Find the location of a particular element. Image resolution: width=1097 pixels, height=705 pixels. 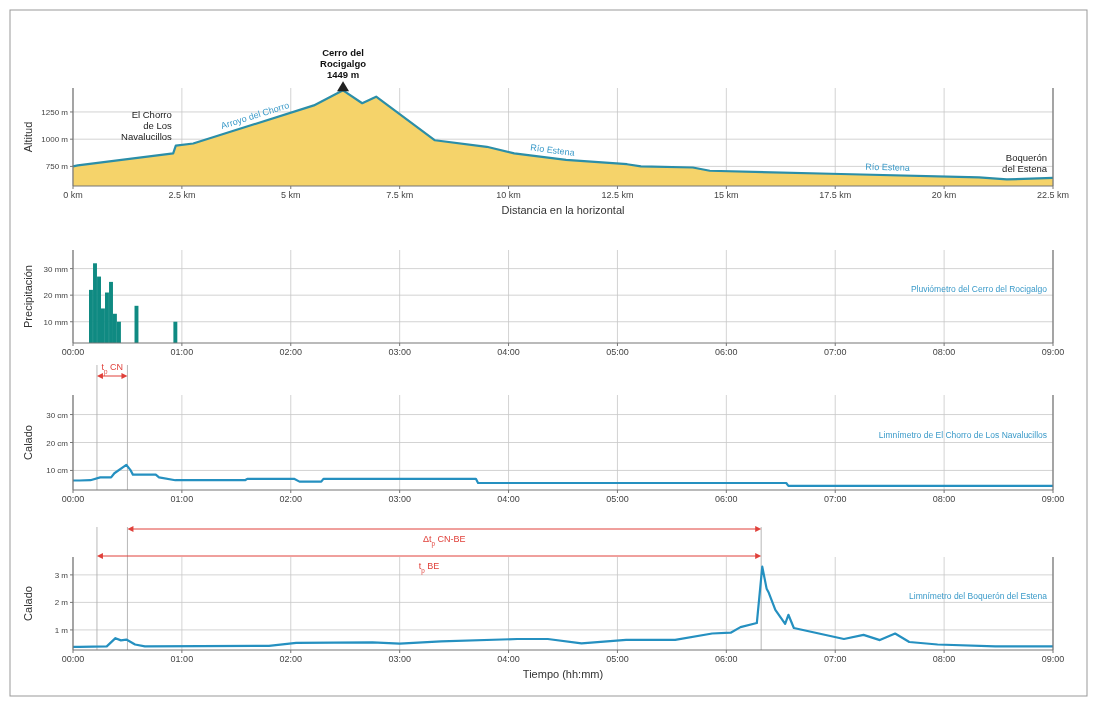

annotation: El Chorro de Los Navalucillos is located at coordinates (147, 126).